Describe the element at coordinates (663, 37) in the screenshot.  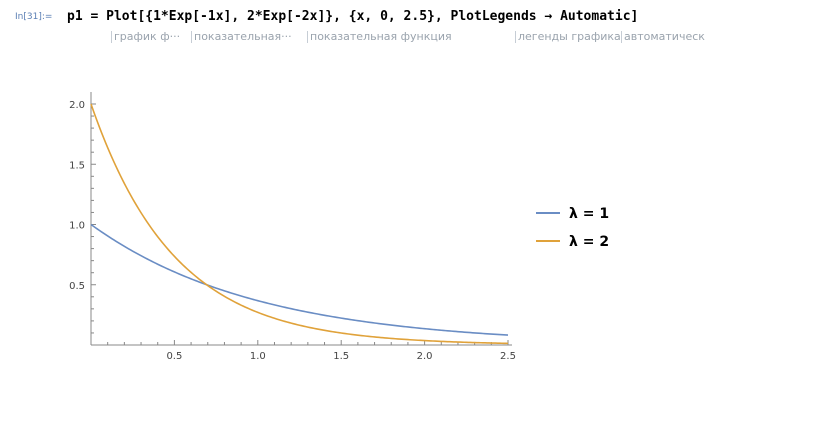
I see `hint-automatic: автоматическ` at that location.